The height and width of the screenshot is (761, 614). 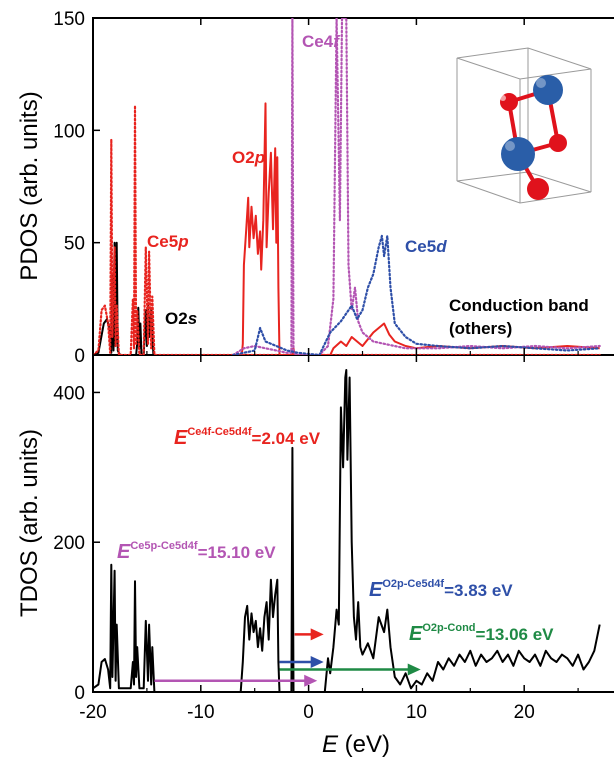 What do you see at coordinates (416, 712) in the screenshot?
I see `x-tick-label: 10` at bounding box center [416, 712].